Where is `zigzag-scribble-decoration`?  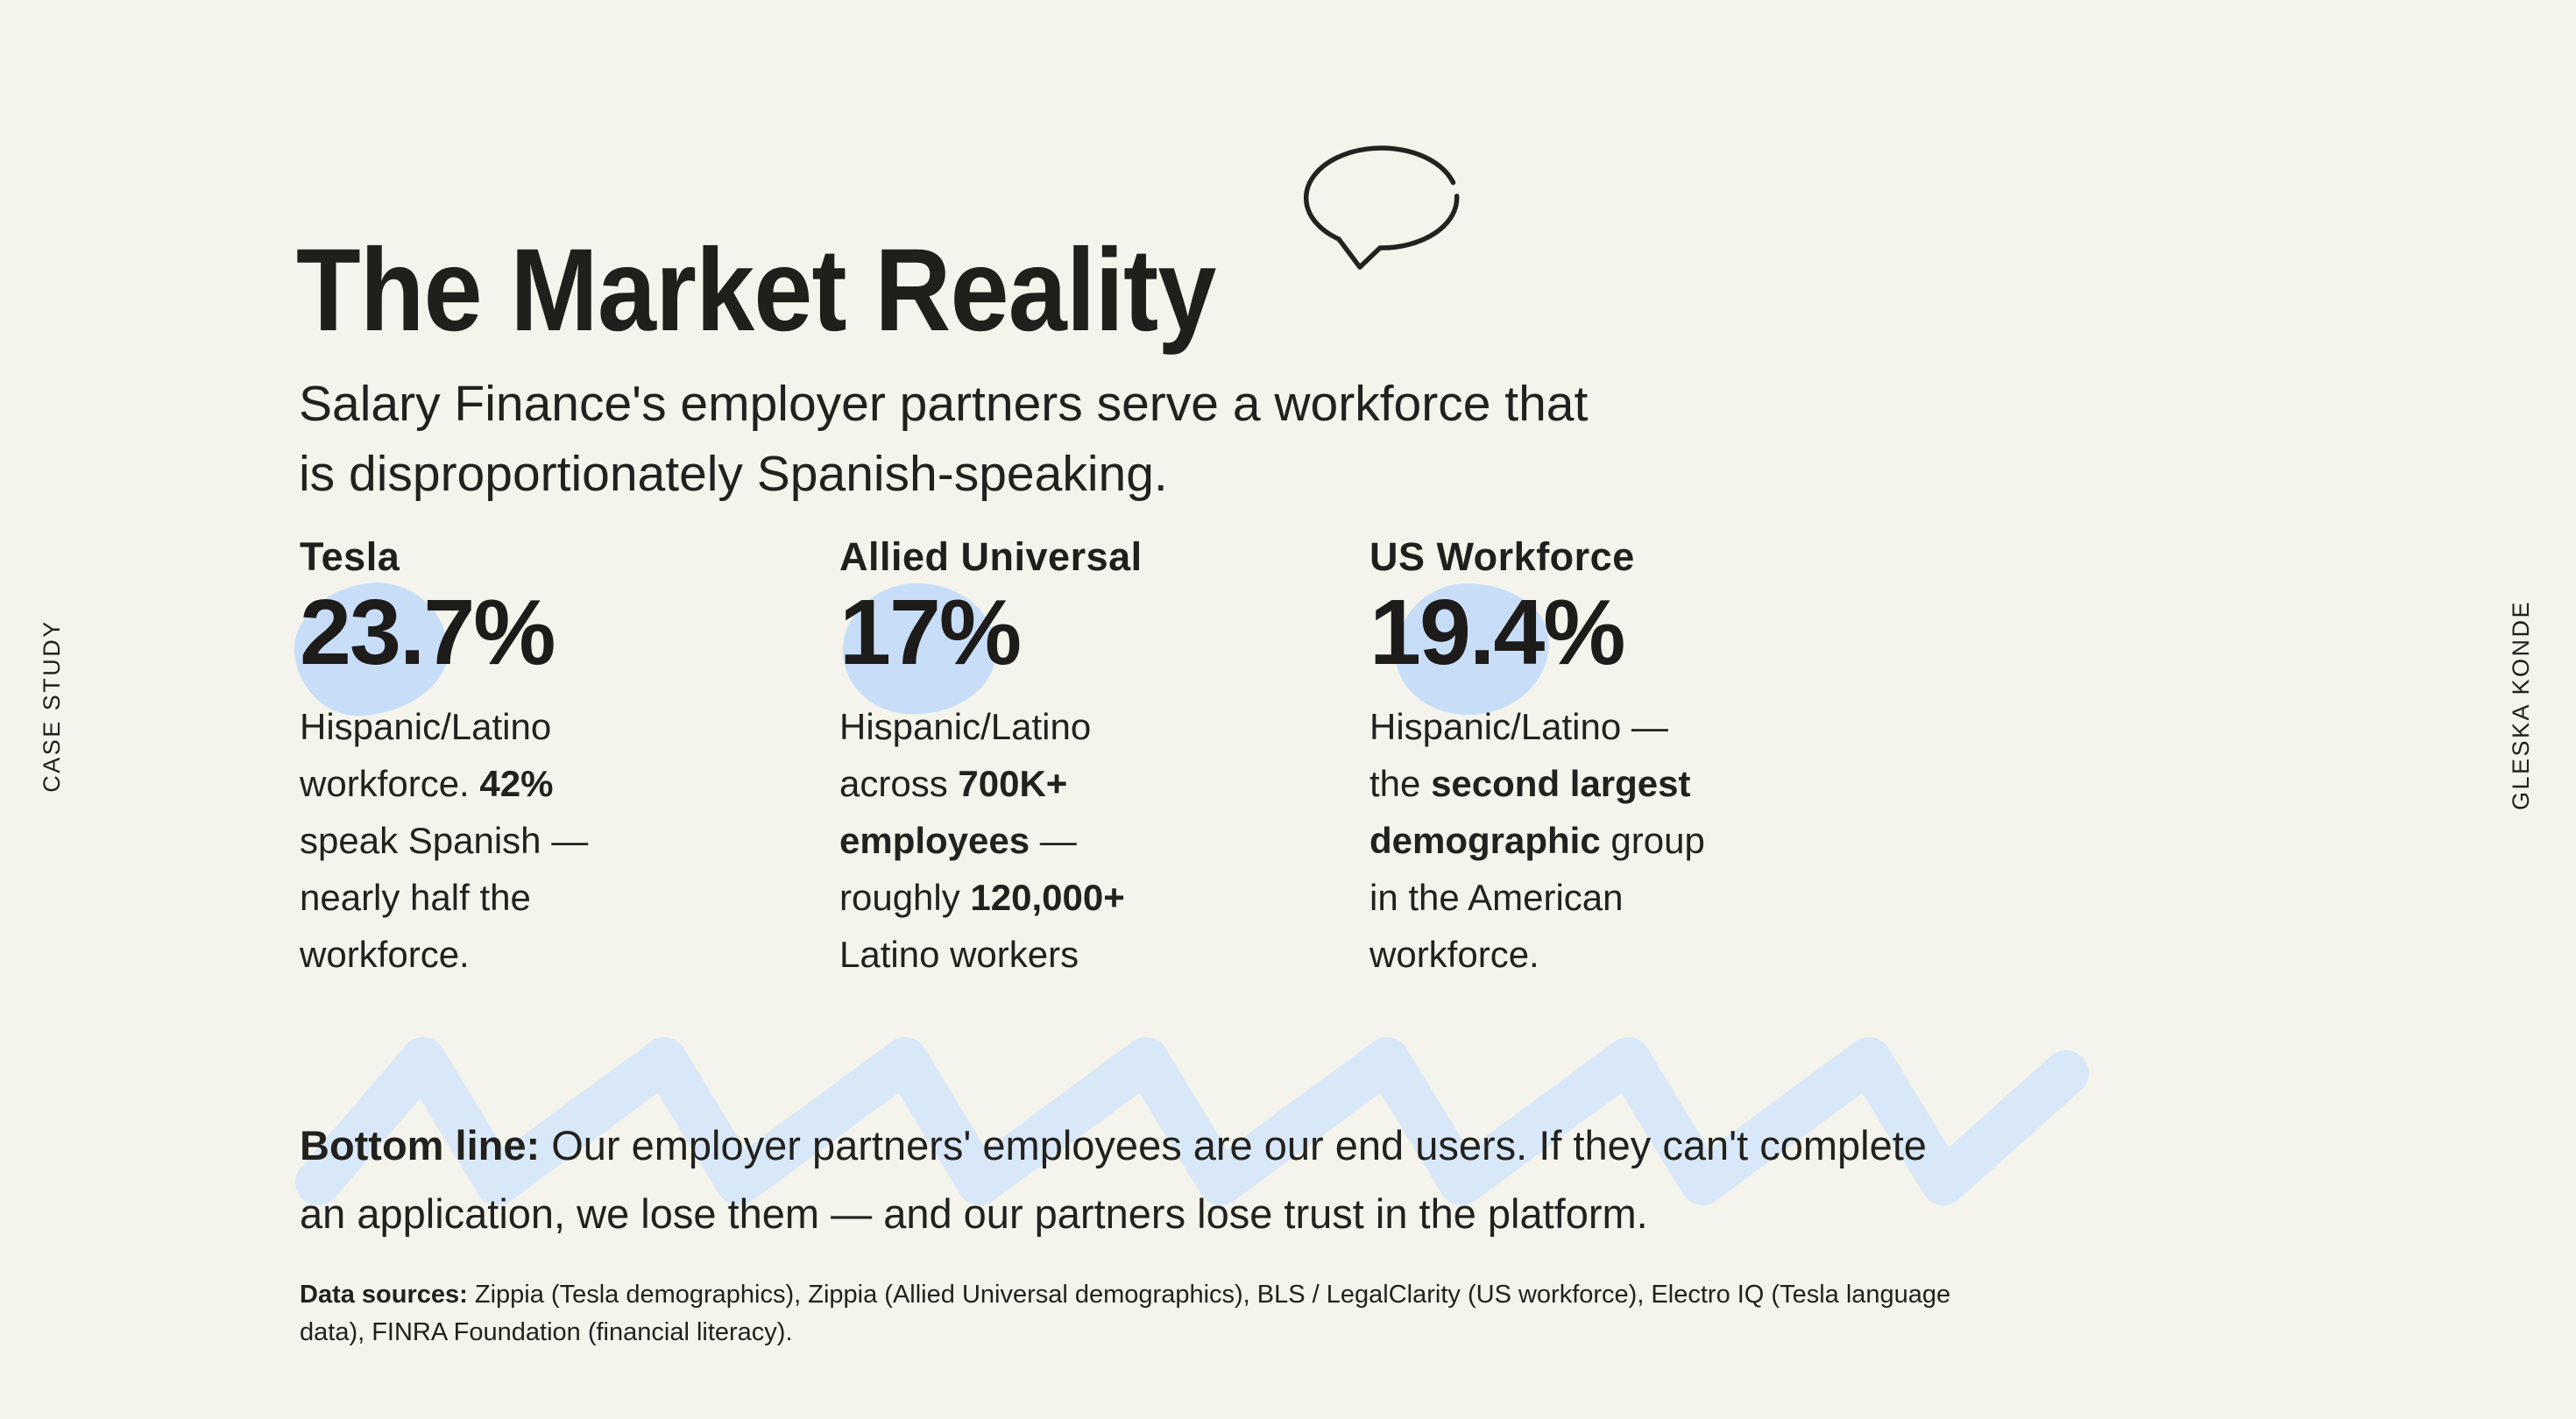 zigzag-scribble-decoration is located at coordinates (1192, 1121).